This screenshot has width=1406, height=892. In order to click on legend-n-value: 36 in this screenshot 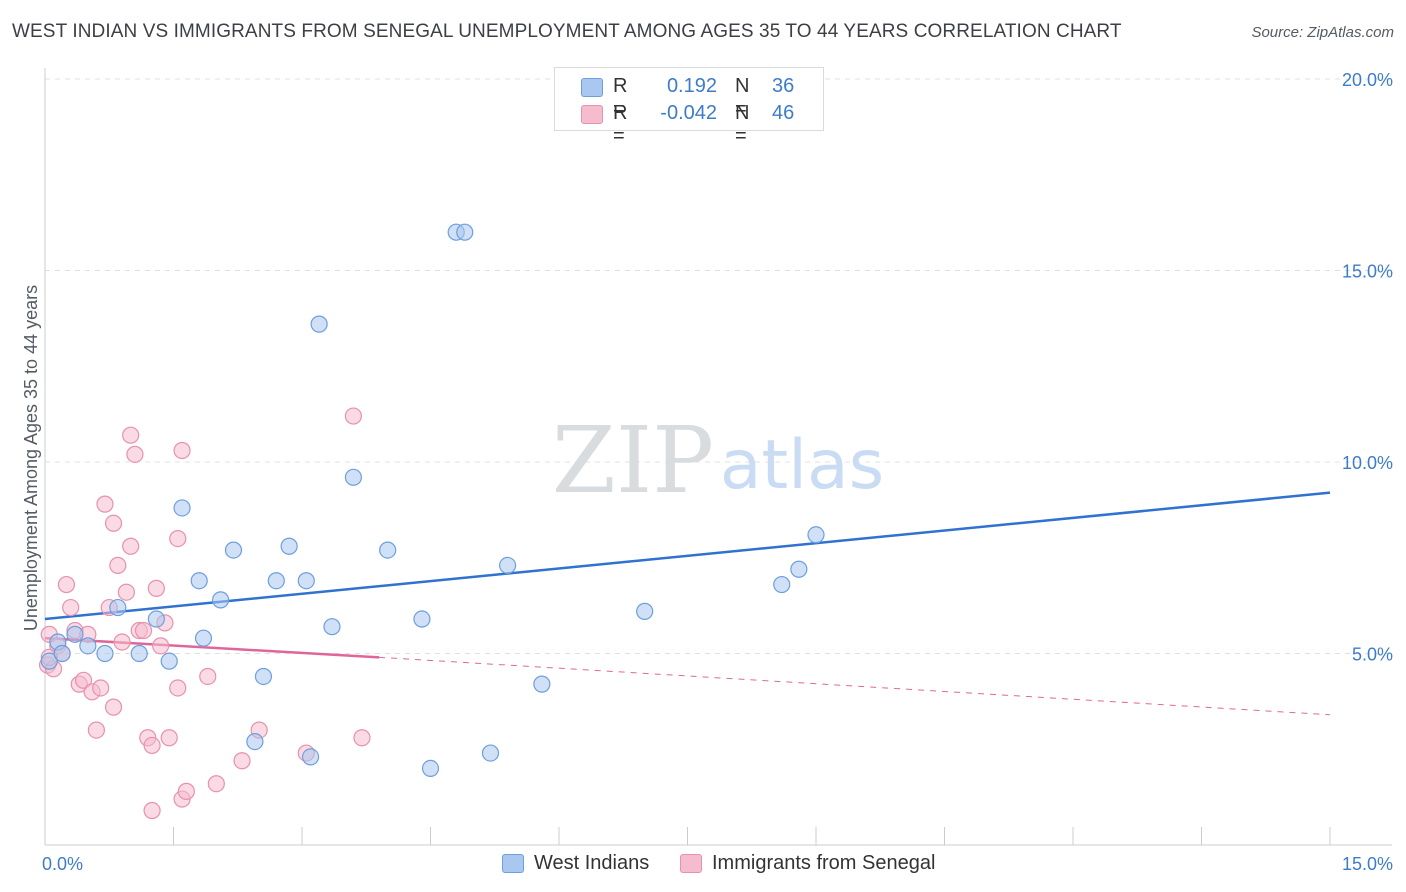, I will do `click(783, 86)`.